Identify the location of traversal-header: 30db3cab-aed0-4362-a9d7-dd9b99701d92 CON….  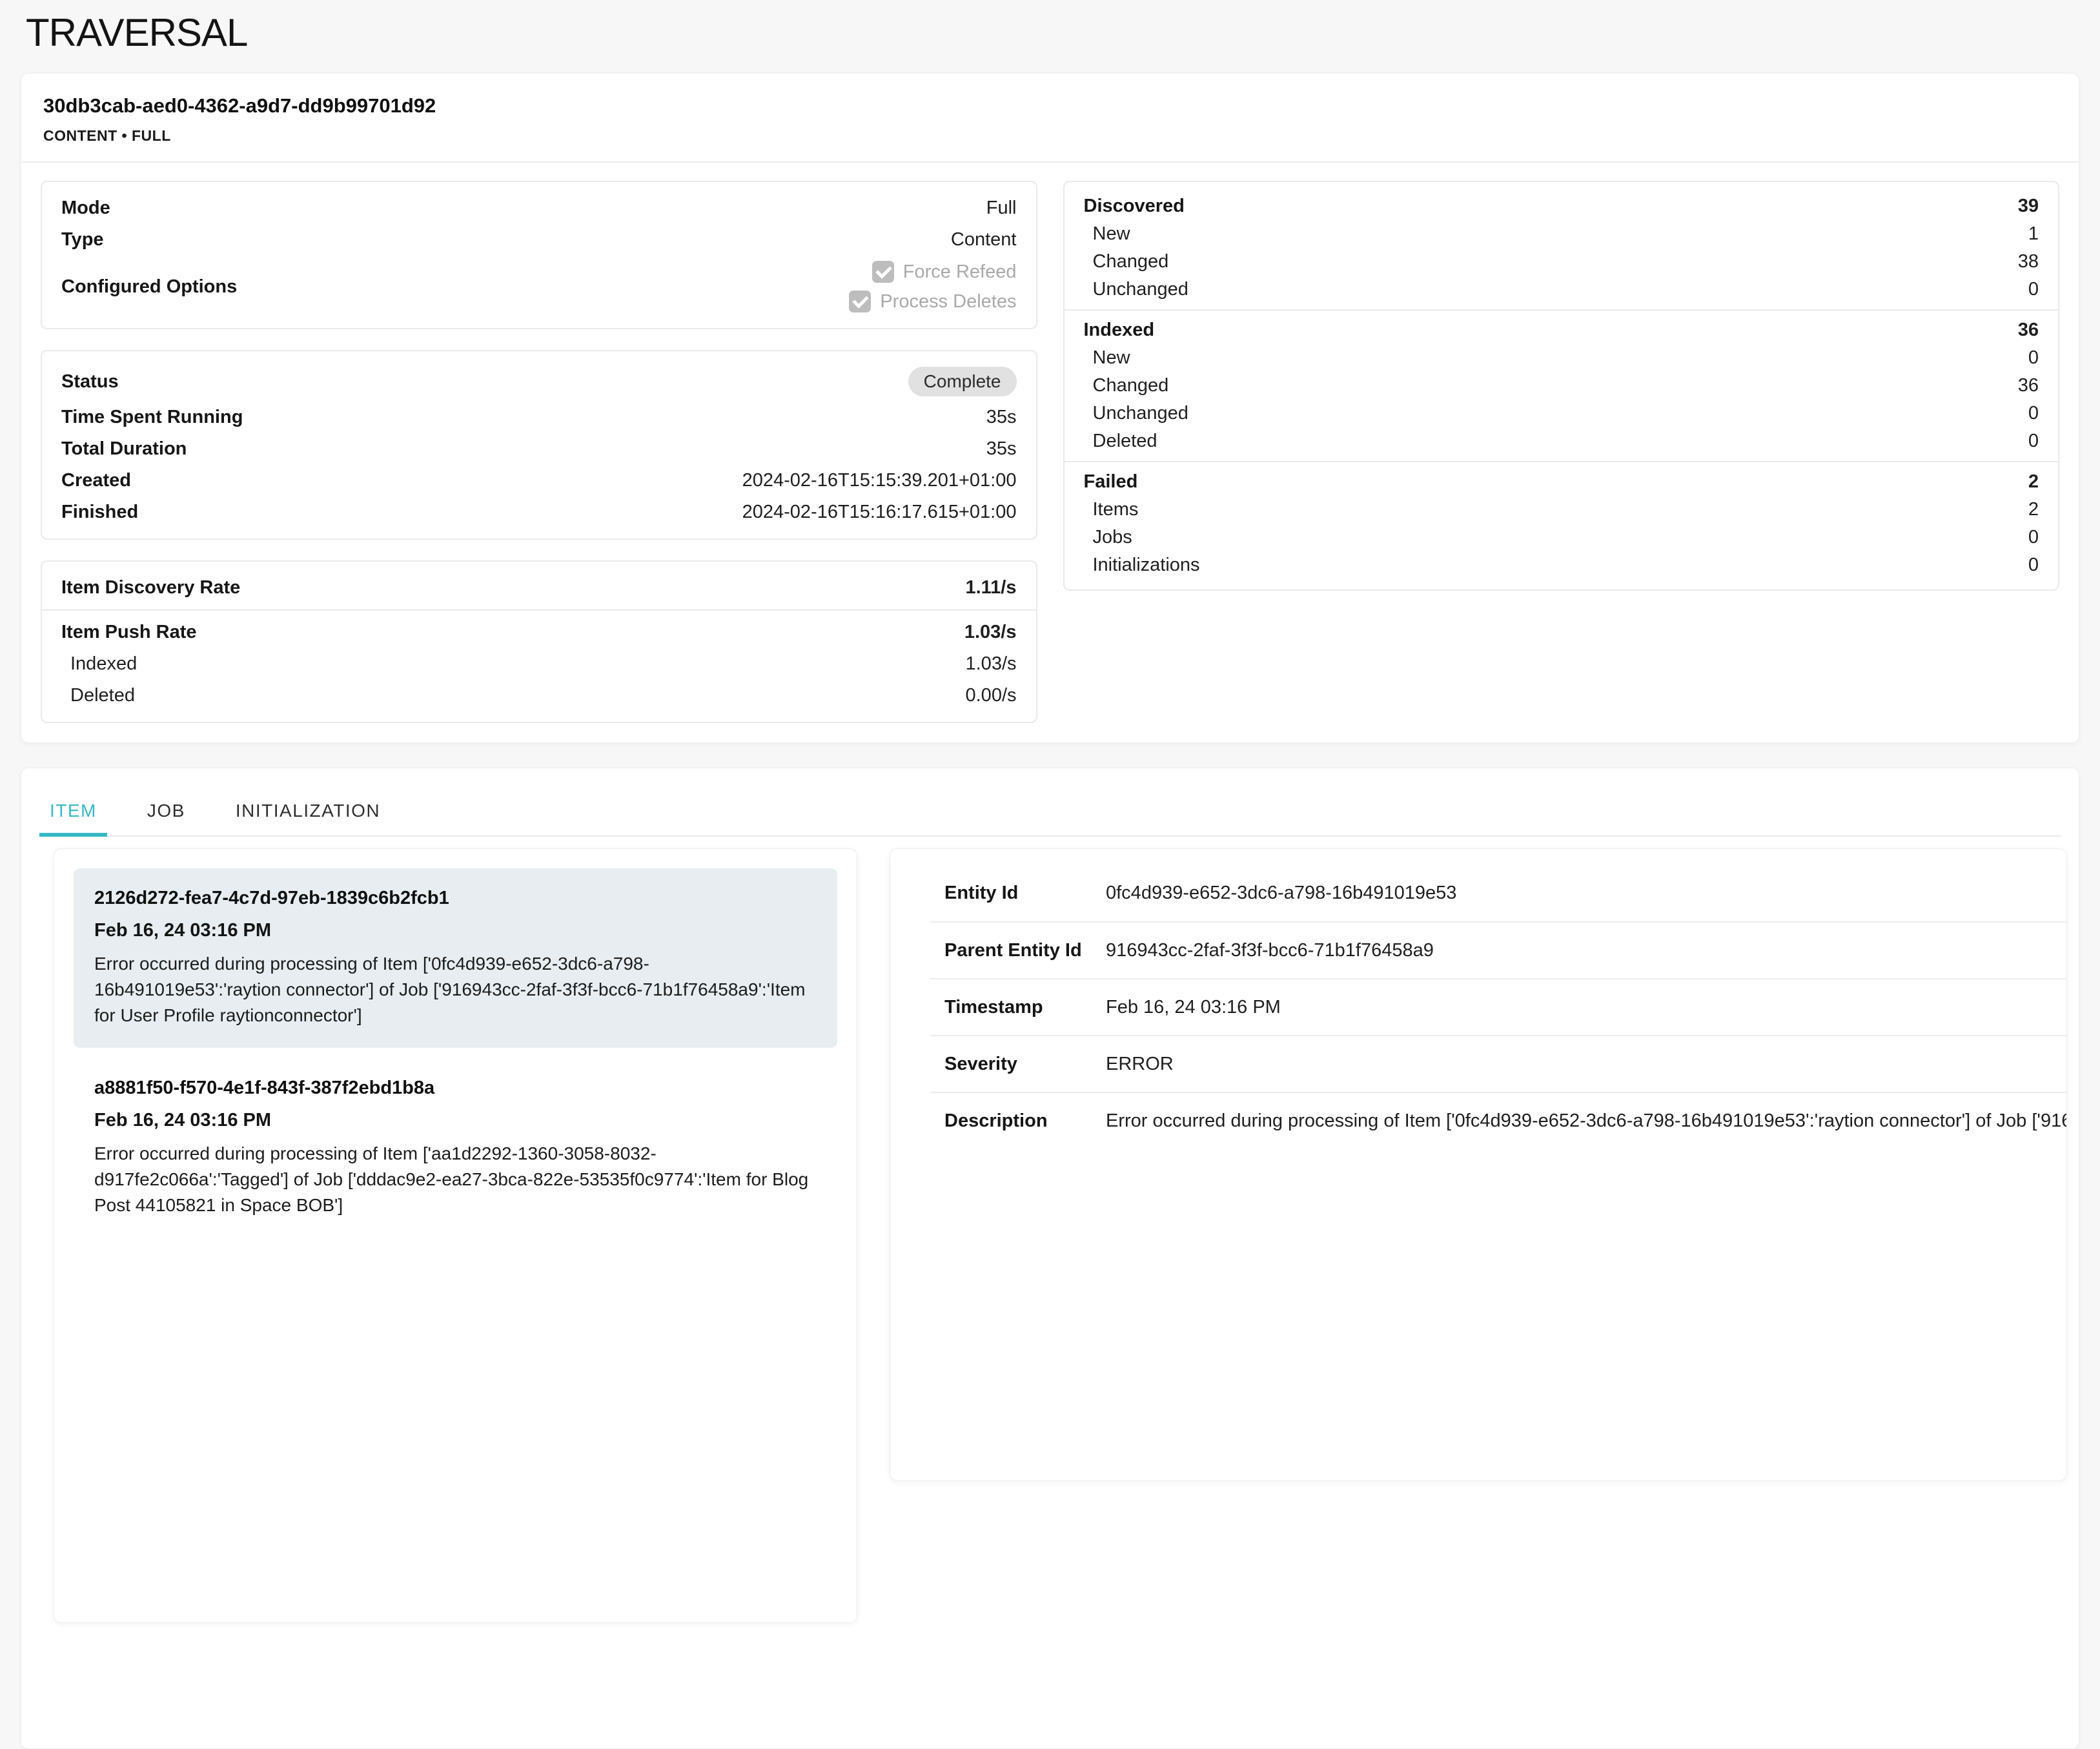
(1050, 118).